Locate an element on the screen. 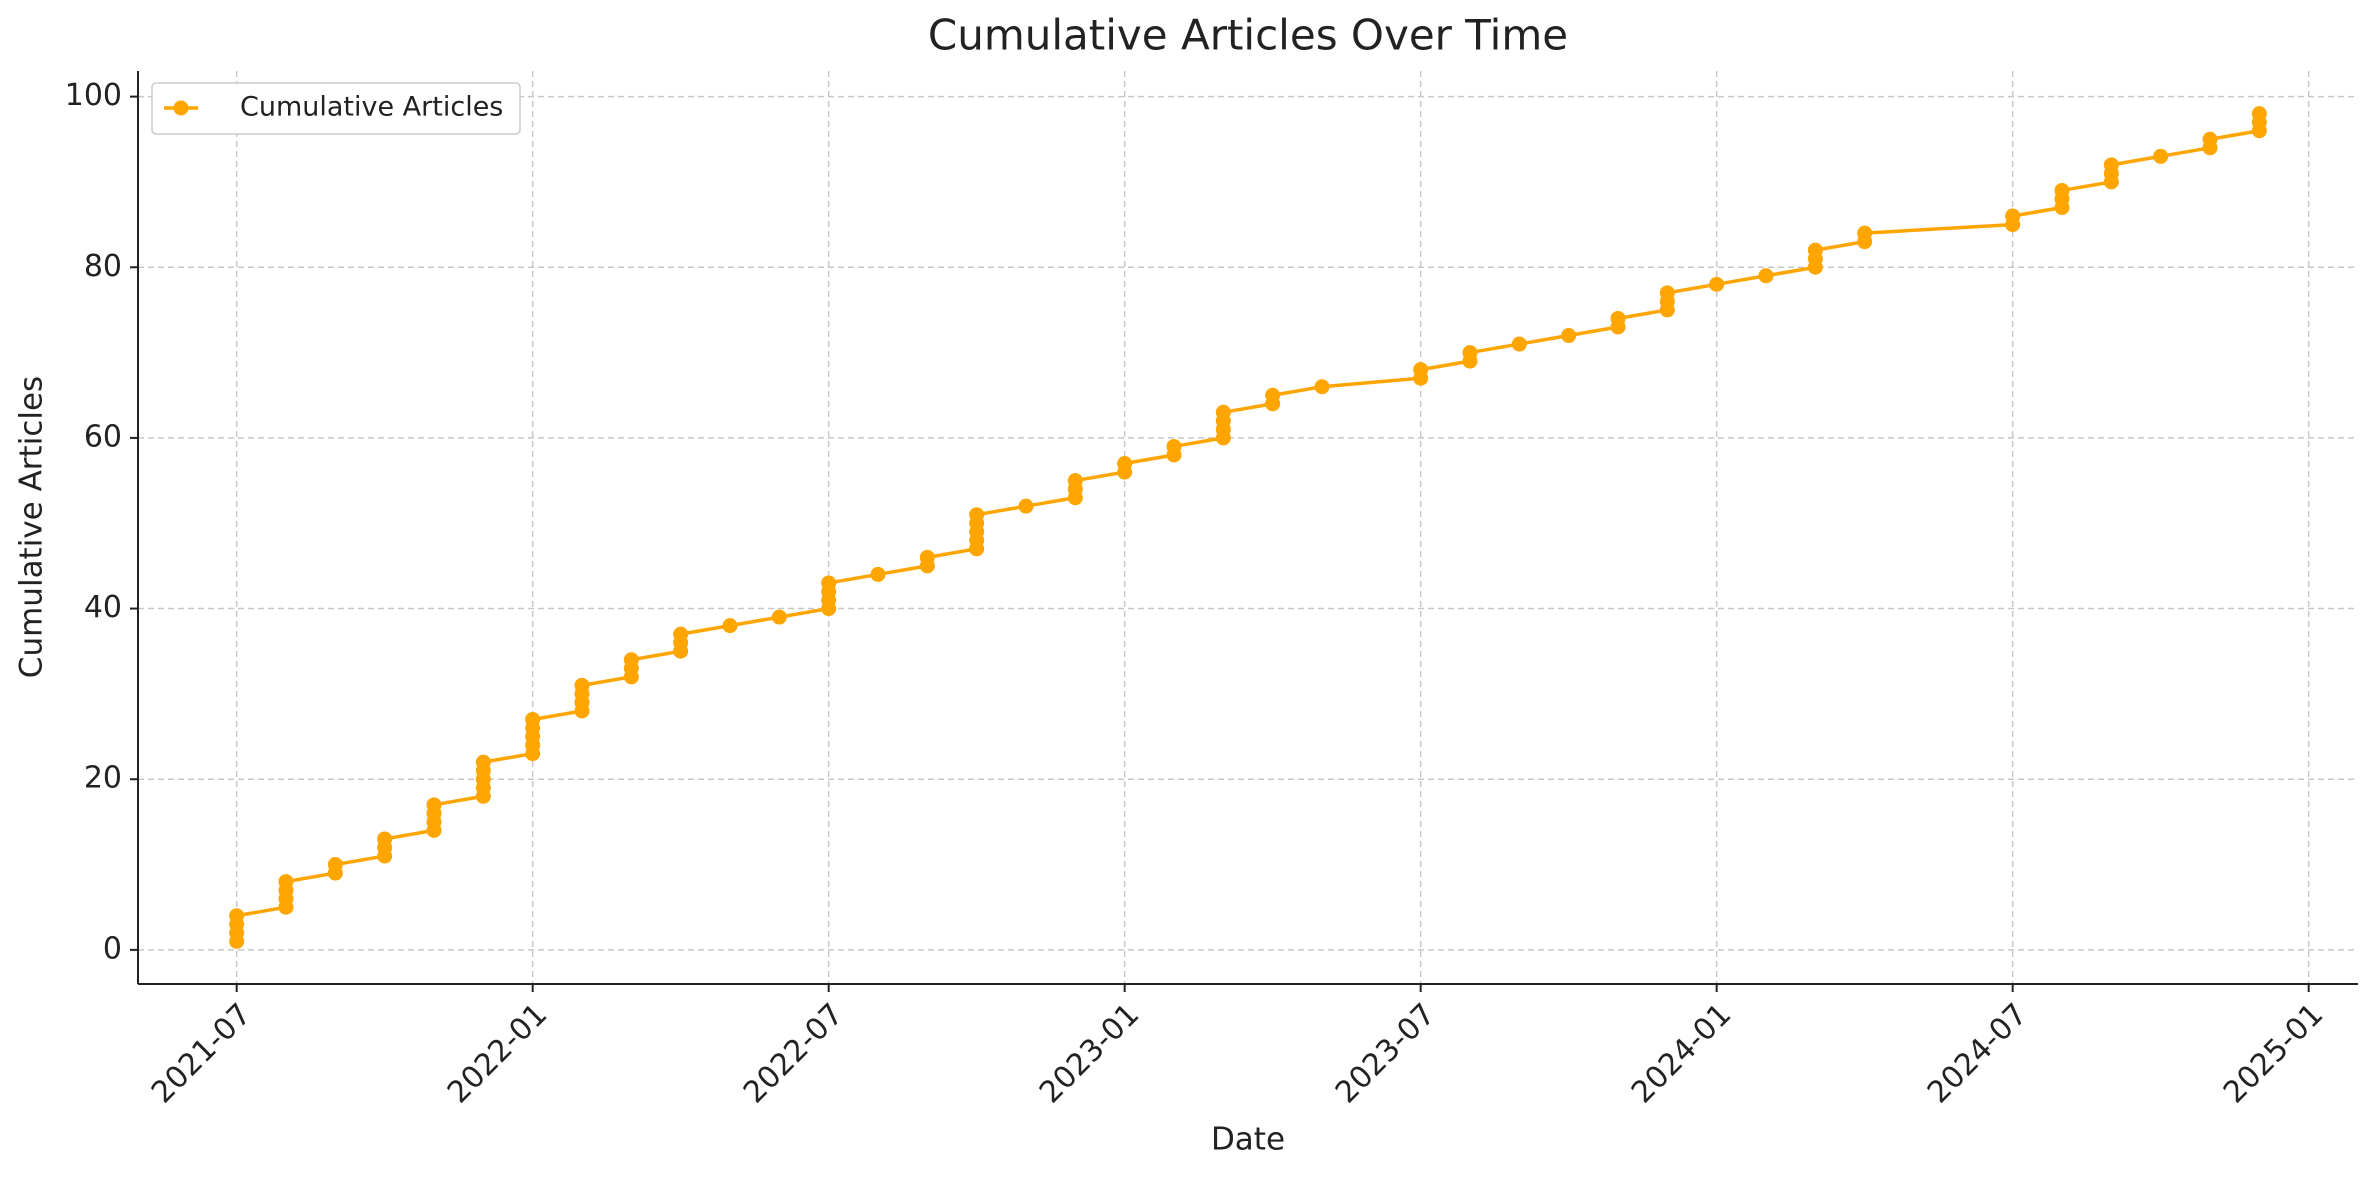 This screenshot has width=2378, height=1180. chart-title: Cumulative Articles Over Time is located at coordinates (1248, 35).